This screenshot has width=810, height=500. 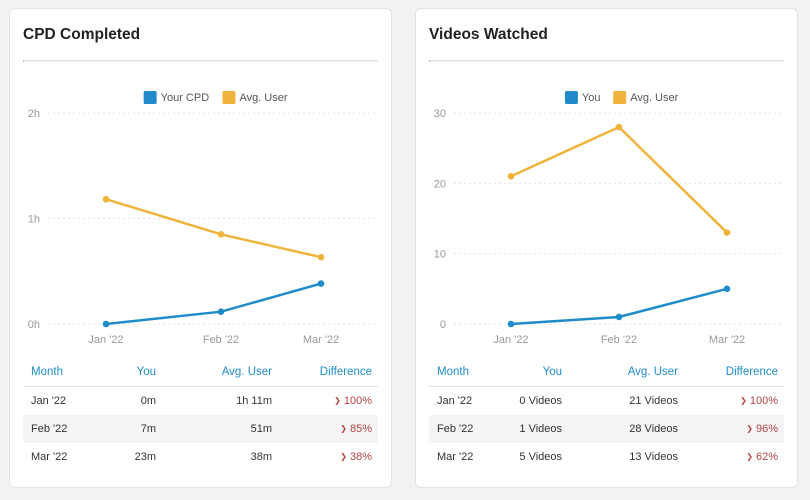 I want to click on legend-label: Your CPD, so click(x=185, y=98).